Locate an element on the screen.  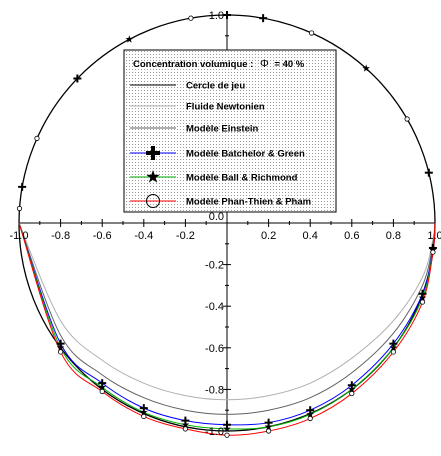
legend-label: Modèle Einstein is located at coordinates (222, 129).